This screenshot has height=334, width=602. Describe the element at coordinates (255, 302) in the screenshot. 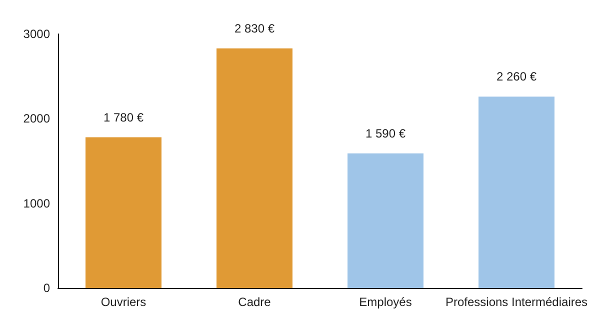

I see `x-tick-label: Cadre` at that location.